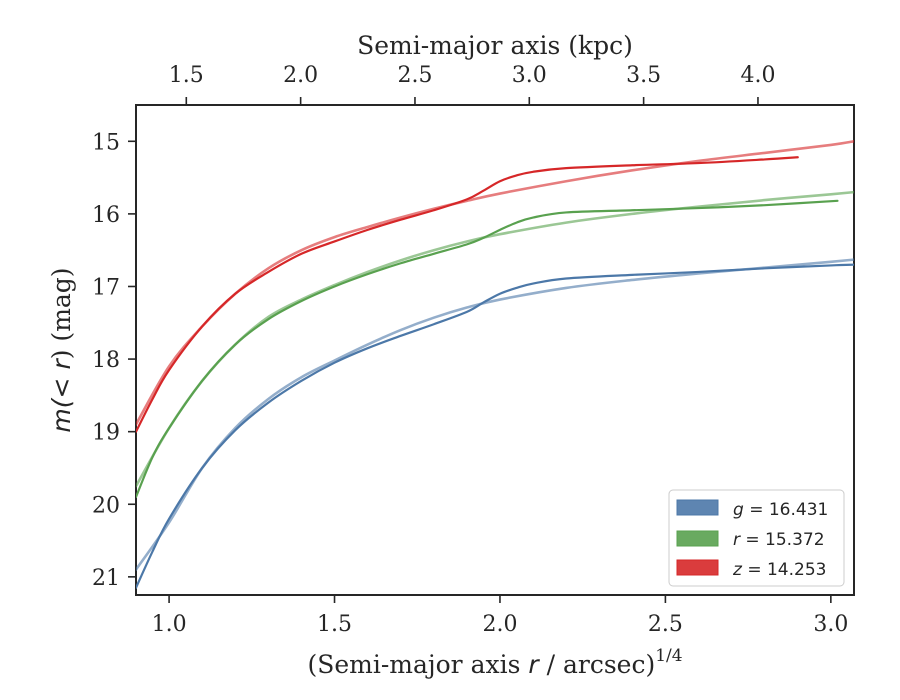  I want to click on legend: g = 16.431 r = 15.372 z = 14.253, so click(756, 538).